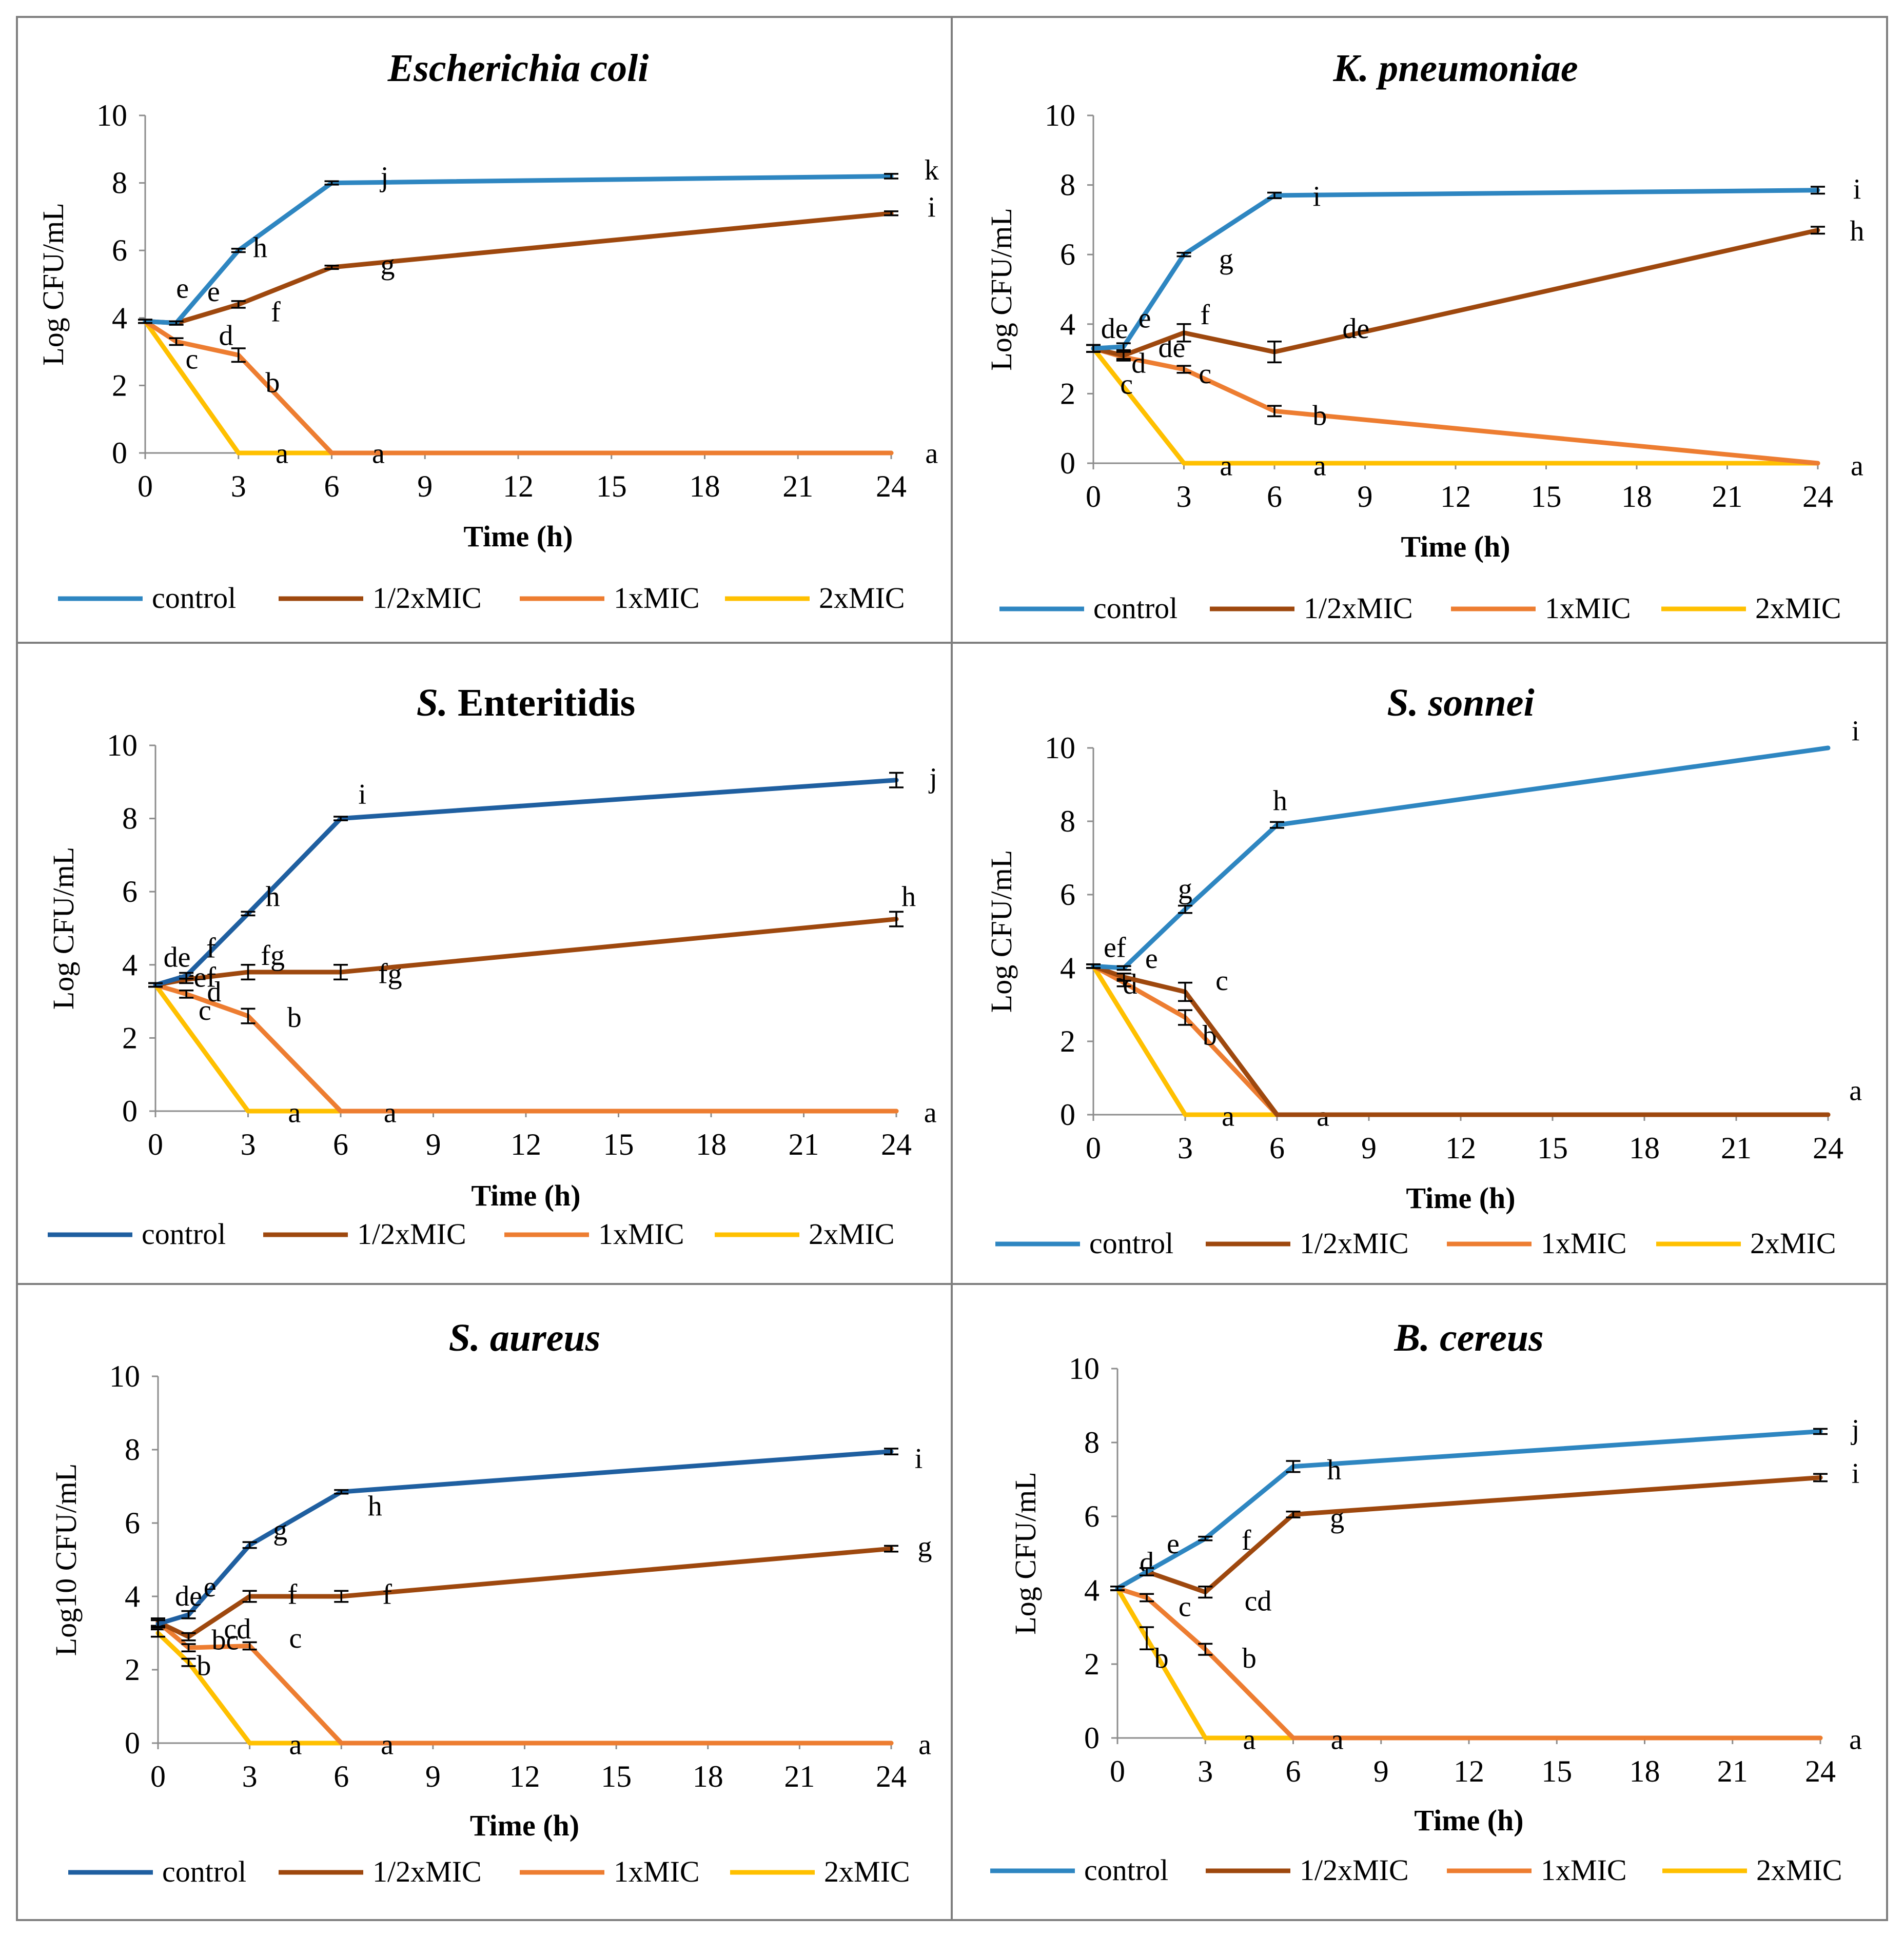  Describe the element at coordinates (1420, 608) in the screenshot. I see `legend: control 1/2xMIC 1xMIC 2xMIC` at that location.